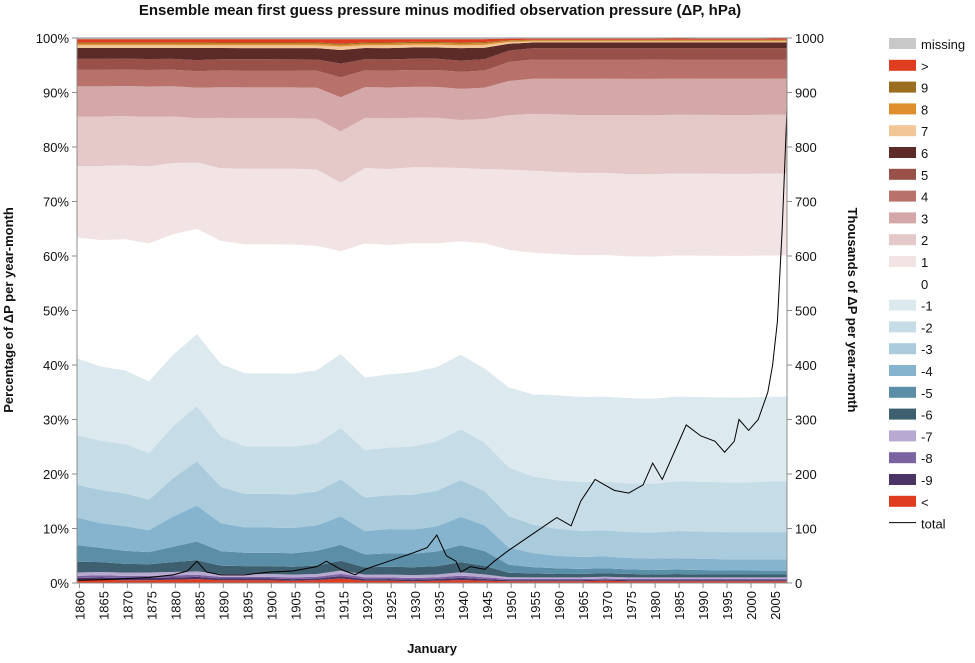  I want to click on legend-label-4: 4, so click(924, 197).